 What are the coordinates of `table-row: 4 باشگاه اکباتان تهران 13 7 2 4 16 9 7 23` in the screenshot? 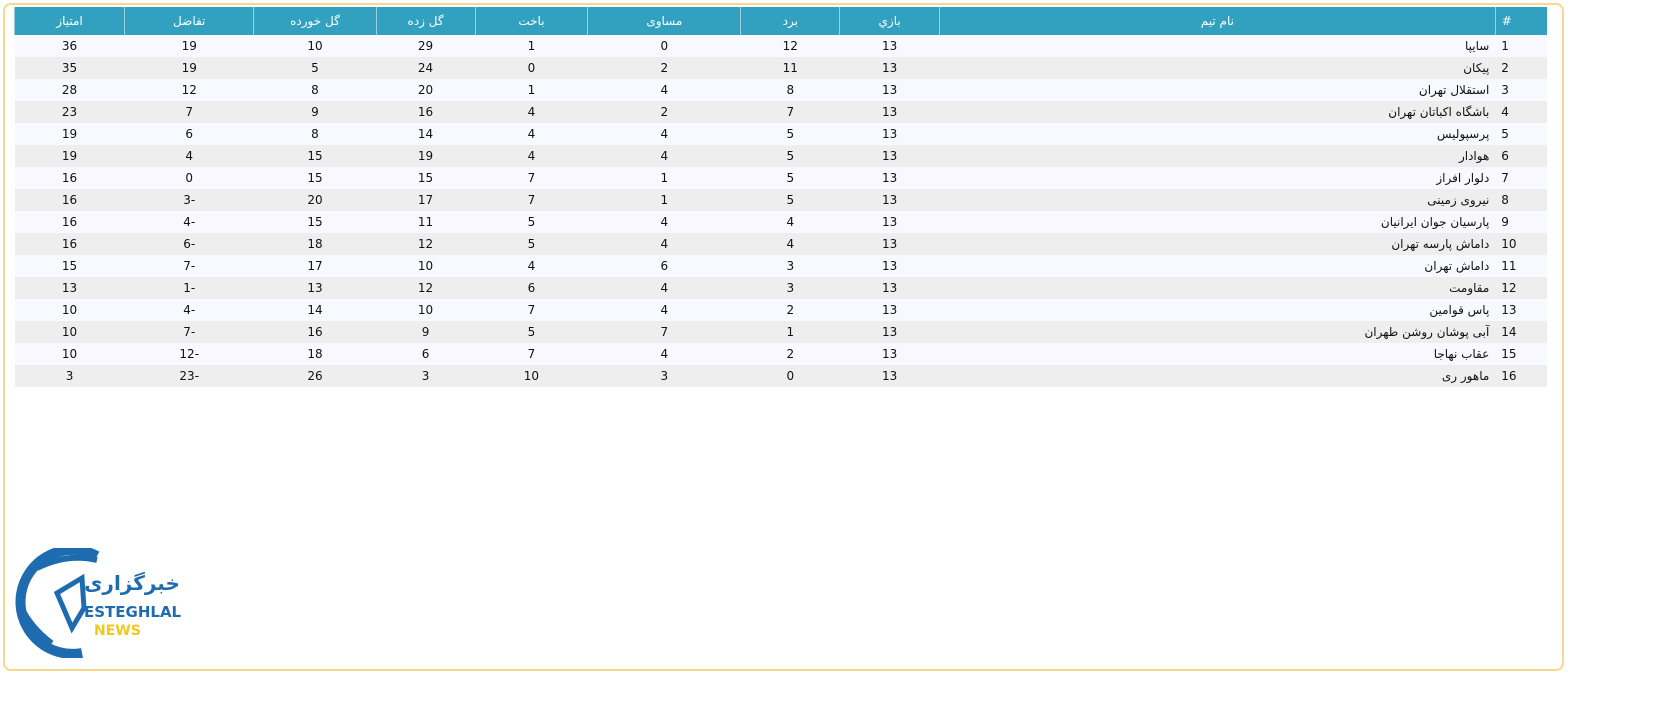 It's located at (780, 112).